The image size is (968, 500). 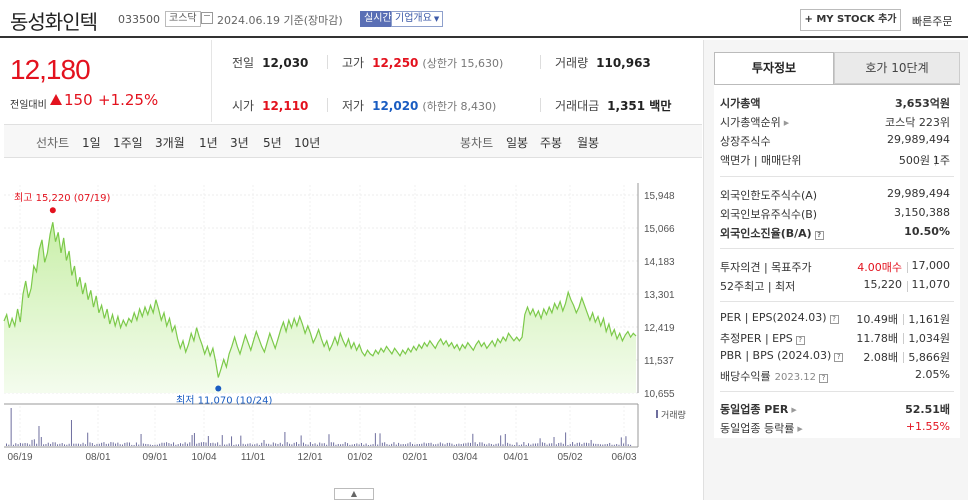 I want to click on candle-monthly: 월봉, so click(x=588, y=143).